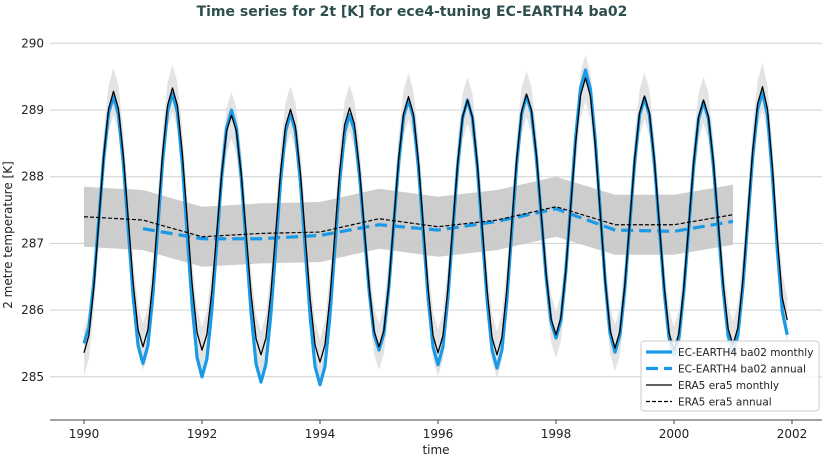 The height and width of the screenshot is (461, 824). I want to click on series-line-era5-era5-annual, so click(408, 222).